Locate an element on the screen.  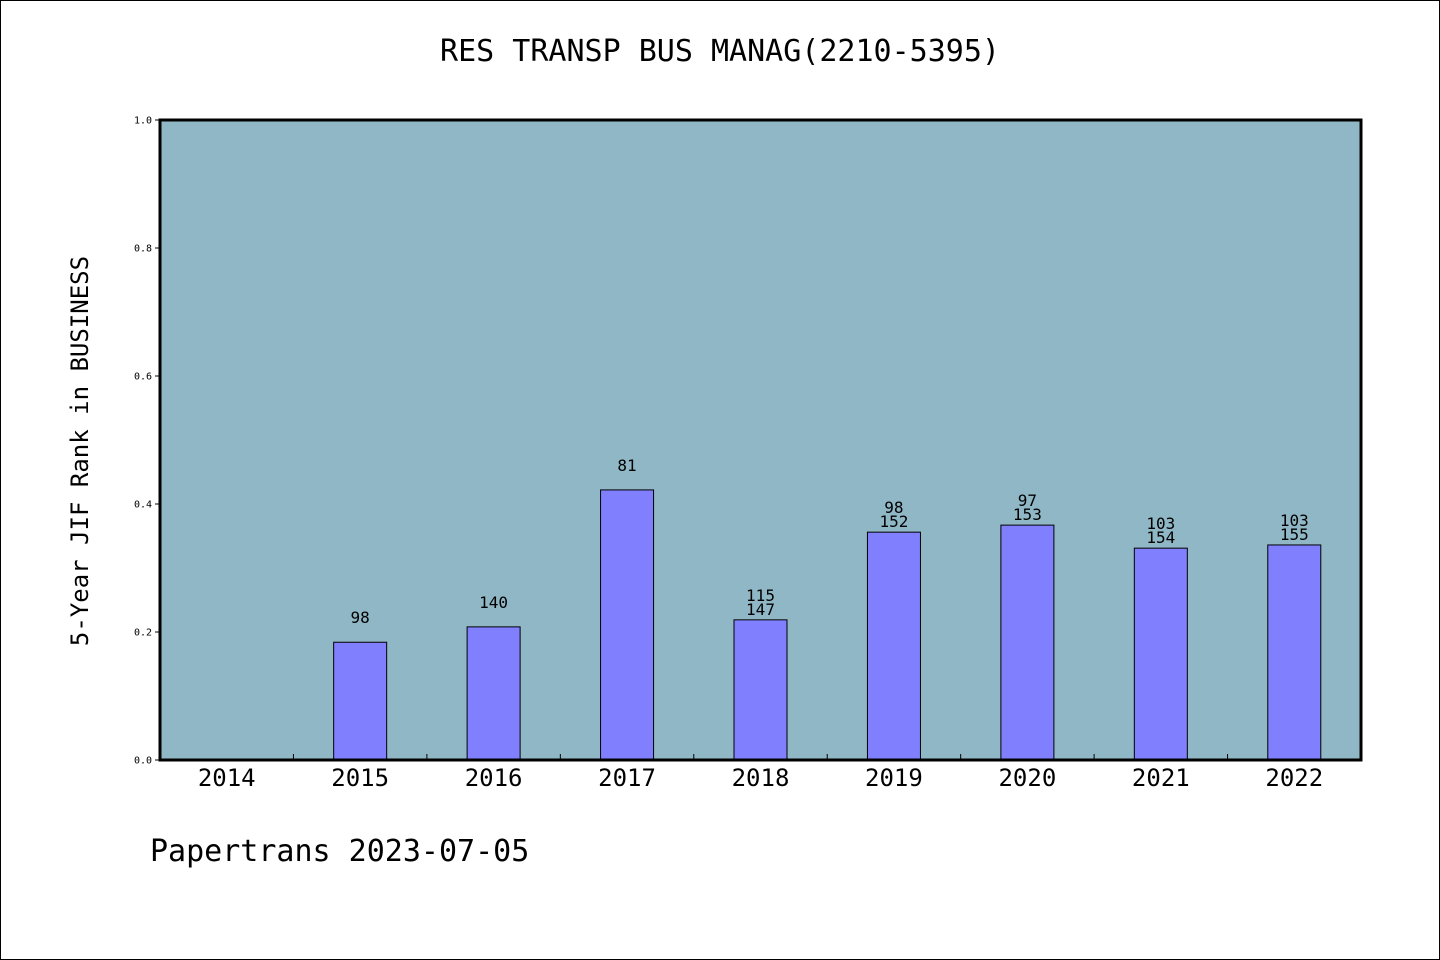
bar-value-label: 115 is located at coordinates (760, 595).